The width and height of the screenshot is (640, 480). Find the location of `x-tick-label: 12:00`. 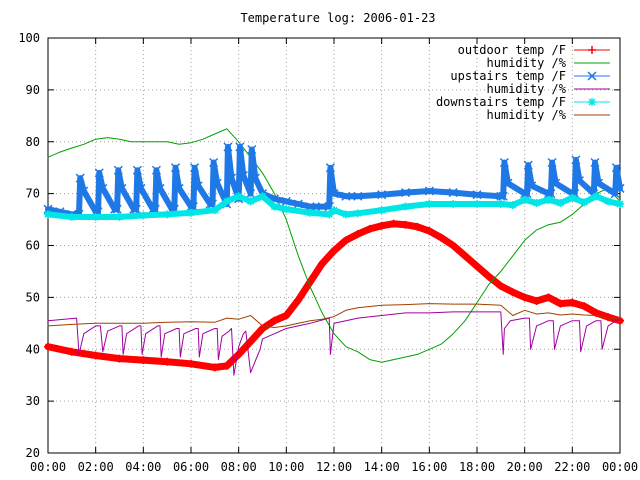

x-tick-label: 12:00 is located at coordinates (334, 467).